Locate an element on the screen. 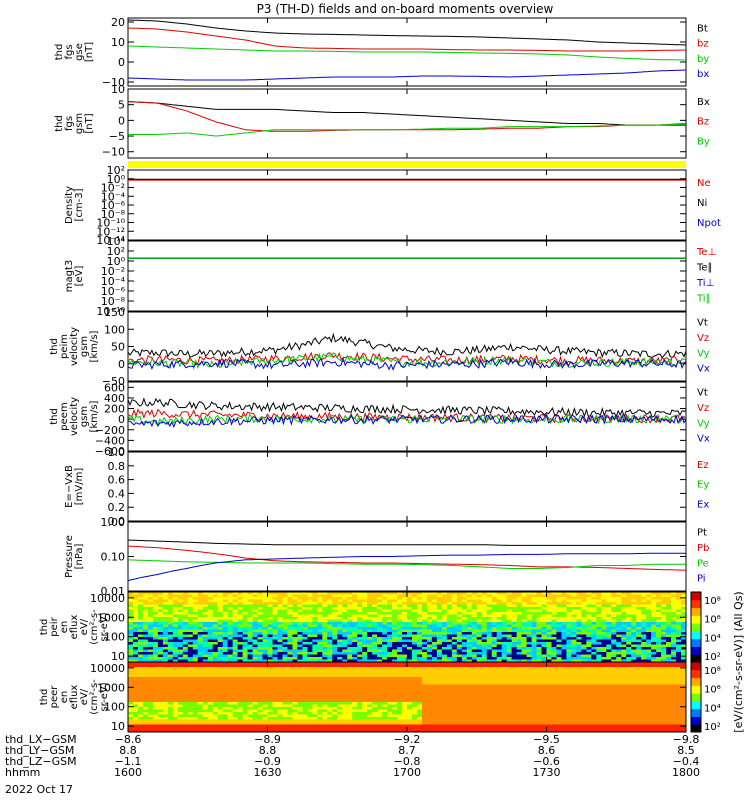 This screenshot has height=800, width=750. y-tick-label: 0.6 is located at coordinates (117, 480).